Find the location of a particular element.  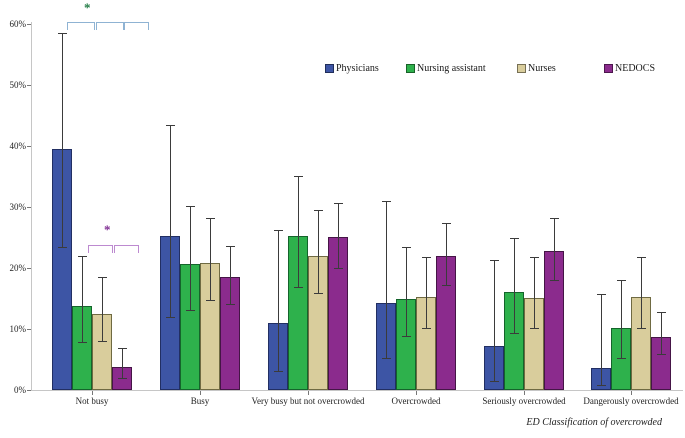

x-category-label: Not busy is located at coordinates (92, 401).